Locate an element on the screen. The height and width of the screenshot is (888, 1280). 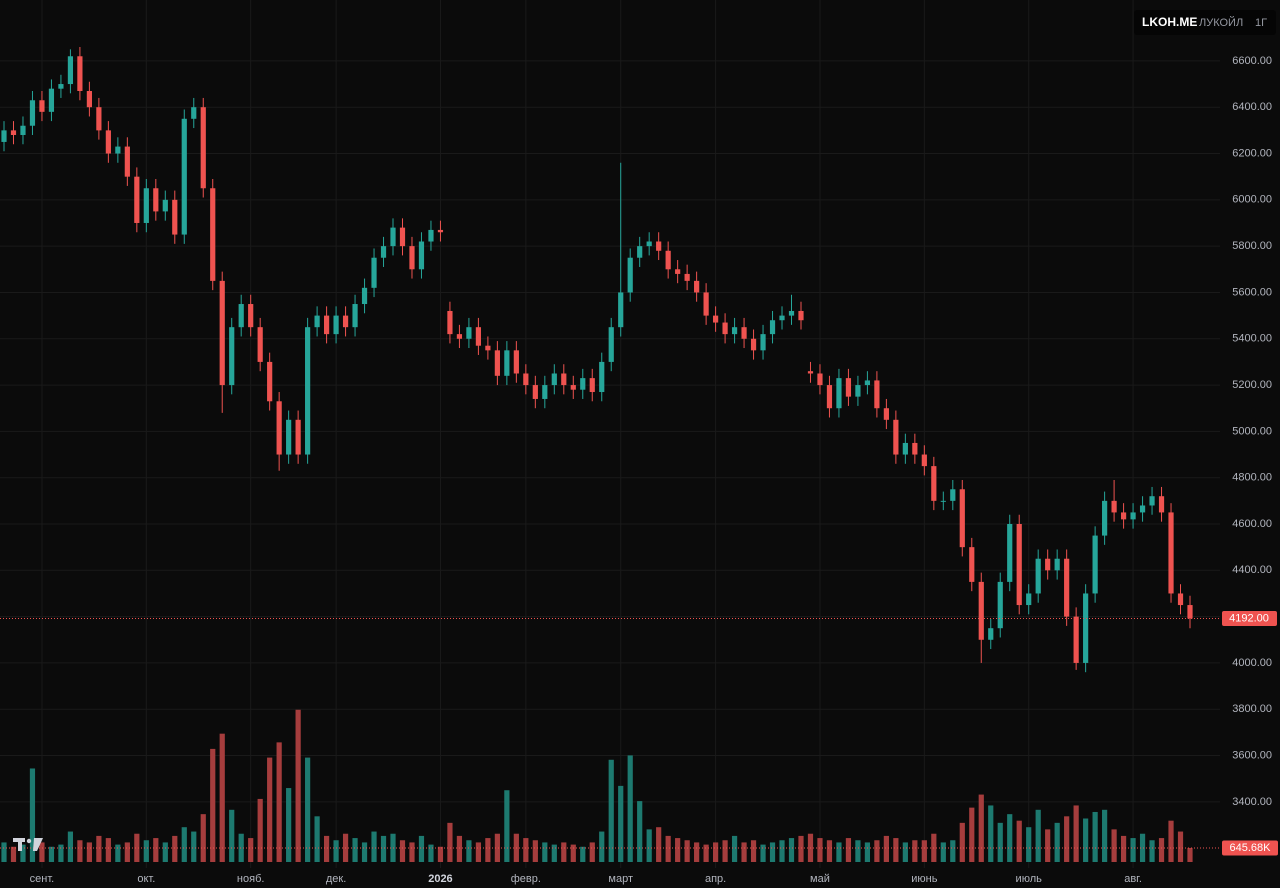
y-tick-label: 5600.00 is located at coordinates (1252, 292).